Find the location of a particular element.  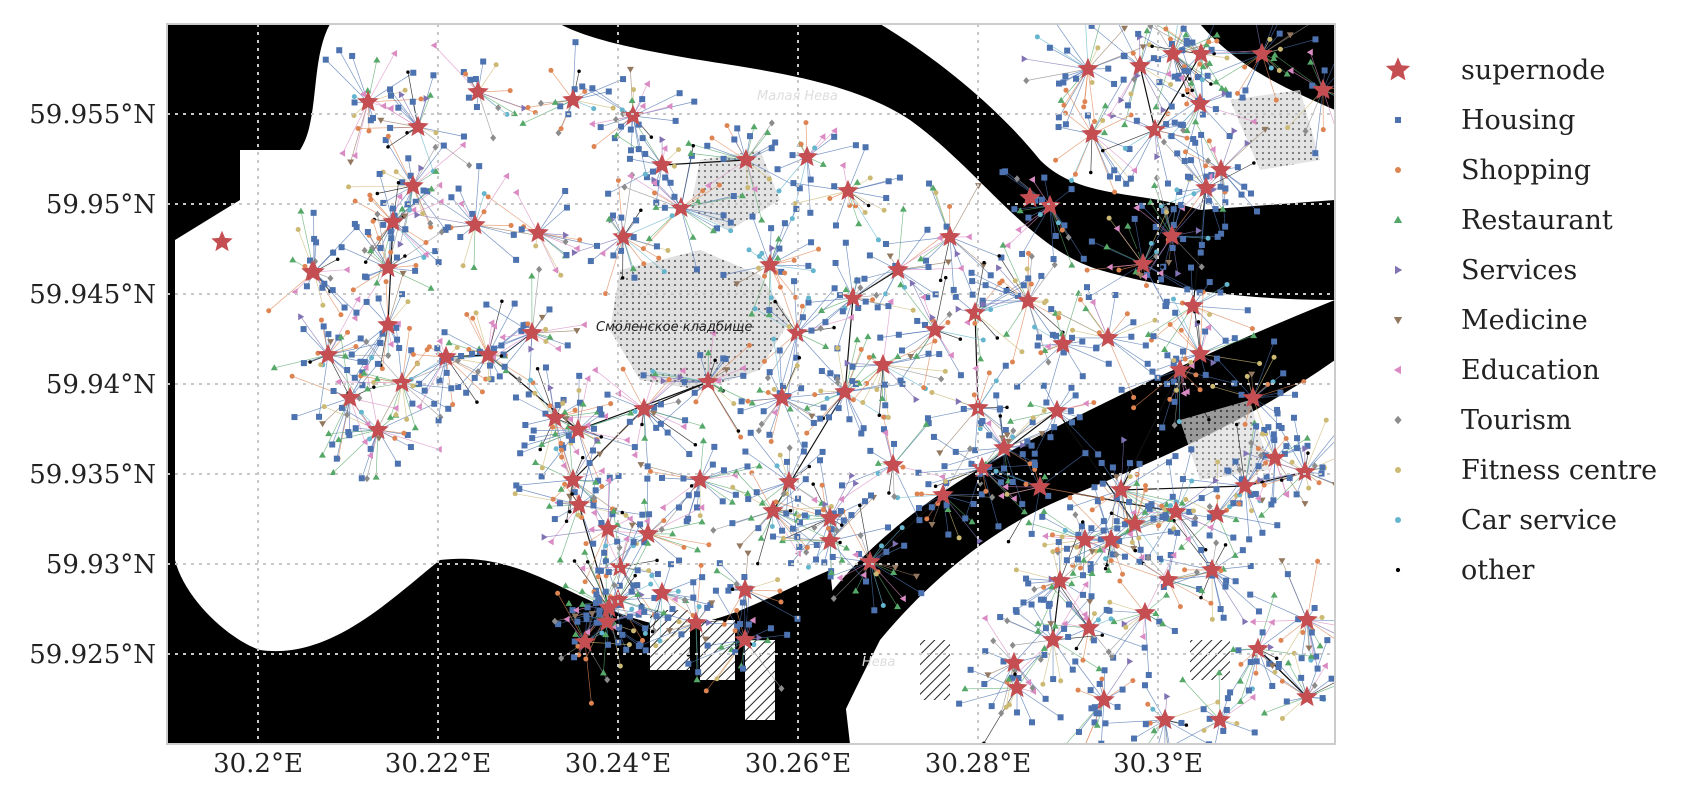

poi-car-service is located at coordinates (653, 371).